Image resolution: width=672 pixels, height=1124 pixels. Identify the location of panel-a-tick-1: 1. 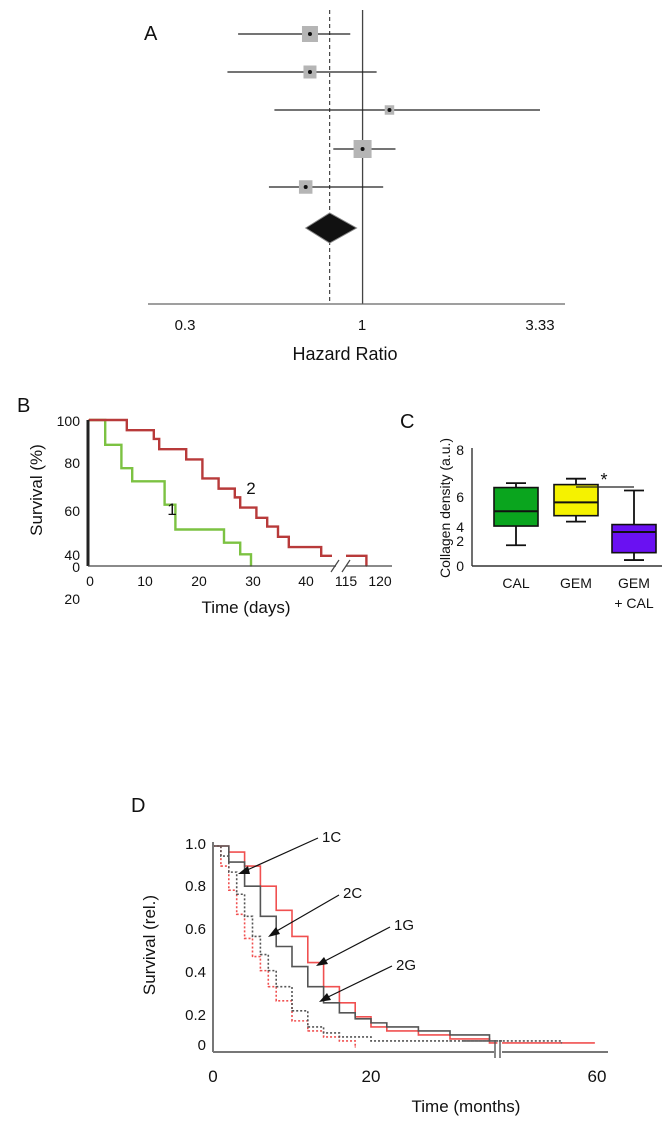
(362, 325).